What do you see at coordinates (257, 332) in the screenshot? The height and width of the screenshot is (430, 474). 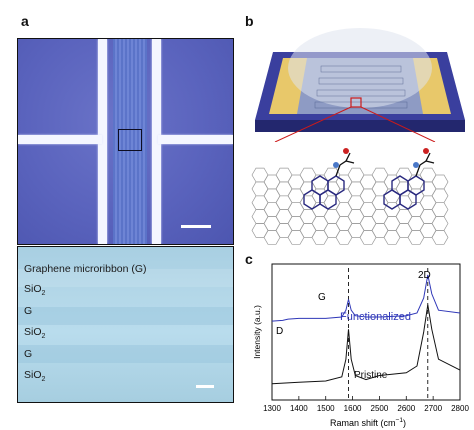 I see `y-axis-label: Intensity (a.u.)` at bounding box center [257, 332].